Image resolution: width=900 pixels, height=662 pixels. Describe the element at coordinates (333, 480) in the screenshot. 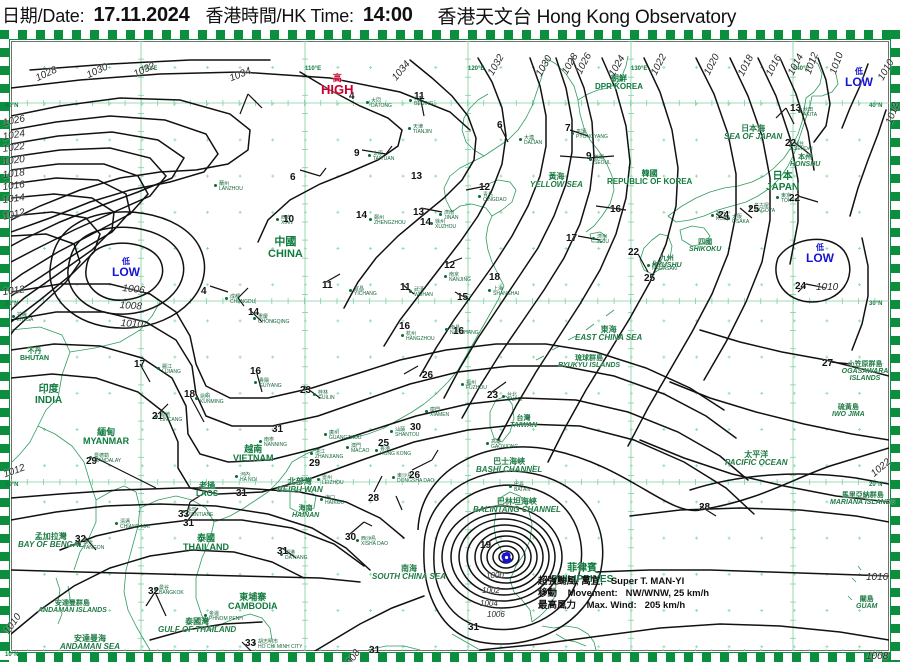

I see `city-label: 雷州 LEIZHOU` at that location.